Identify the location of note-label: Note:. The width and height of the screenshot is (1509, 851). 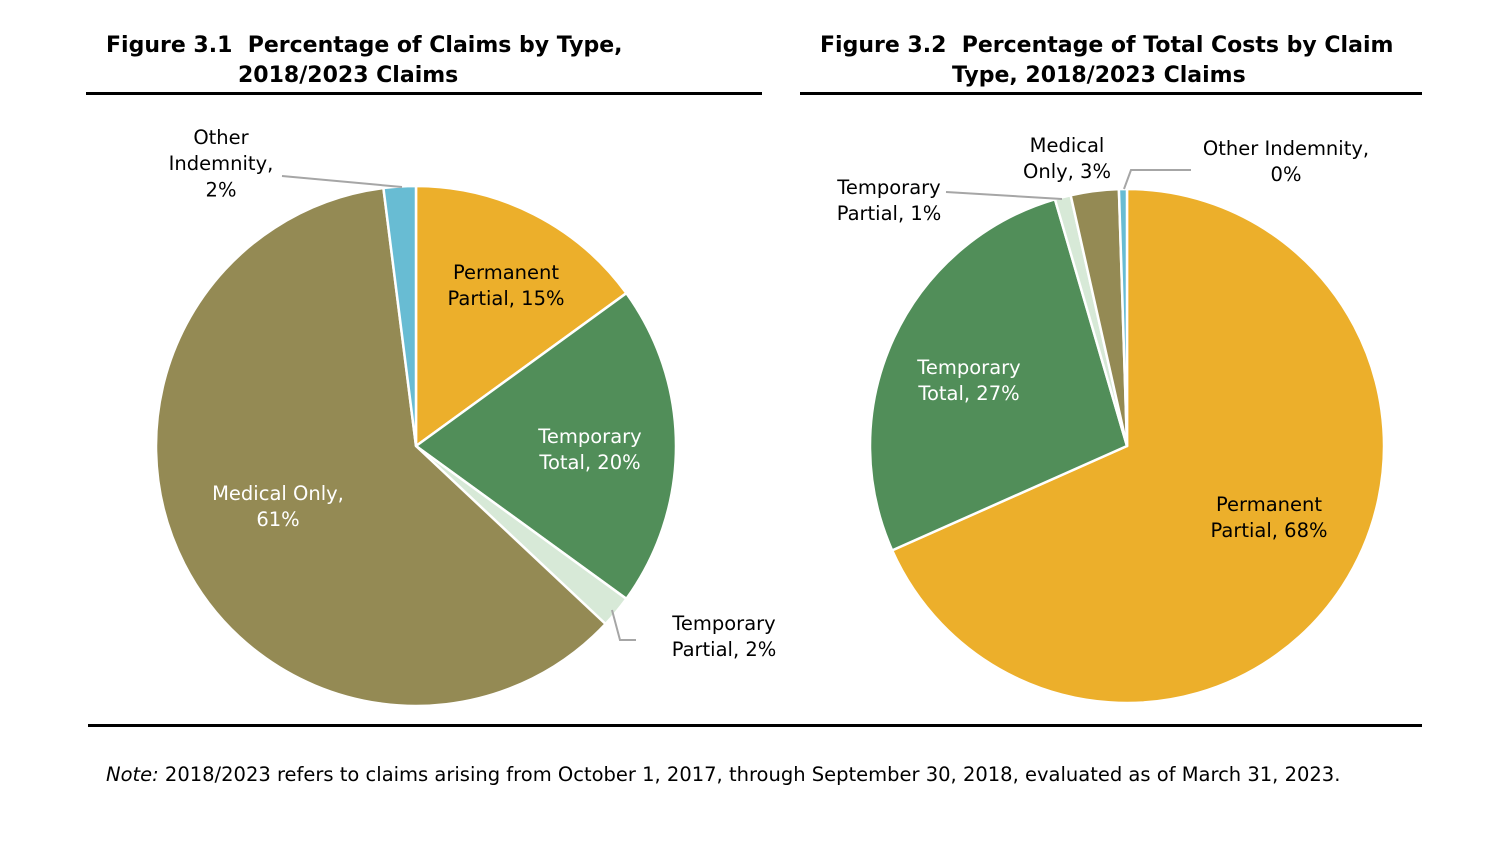
(132, 774).